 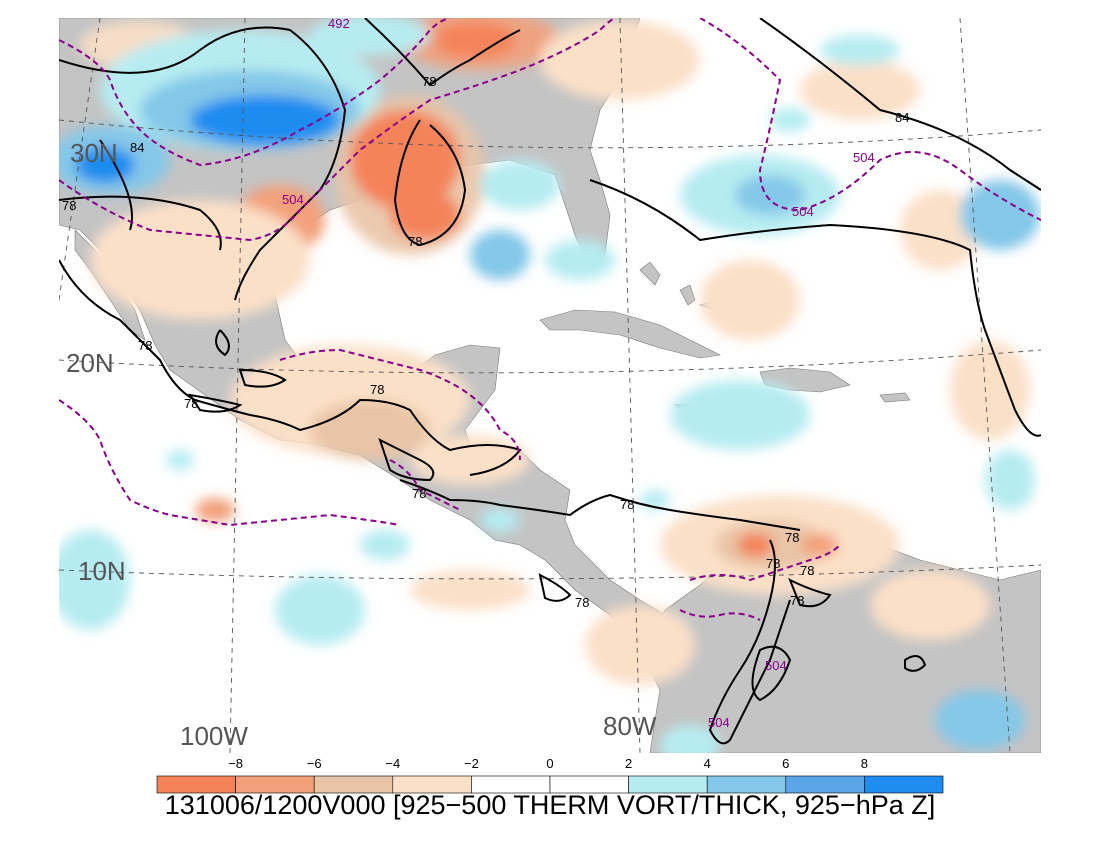 What do you see at coordinates (895, 397) in the screenshot?
I see `land-puerto-rico` at bounding box center [895, 397].